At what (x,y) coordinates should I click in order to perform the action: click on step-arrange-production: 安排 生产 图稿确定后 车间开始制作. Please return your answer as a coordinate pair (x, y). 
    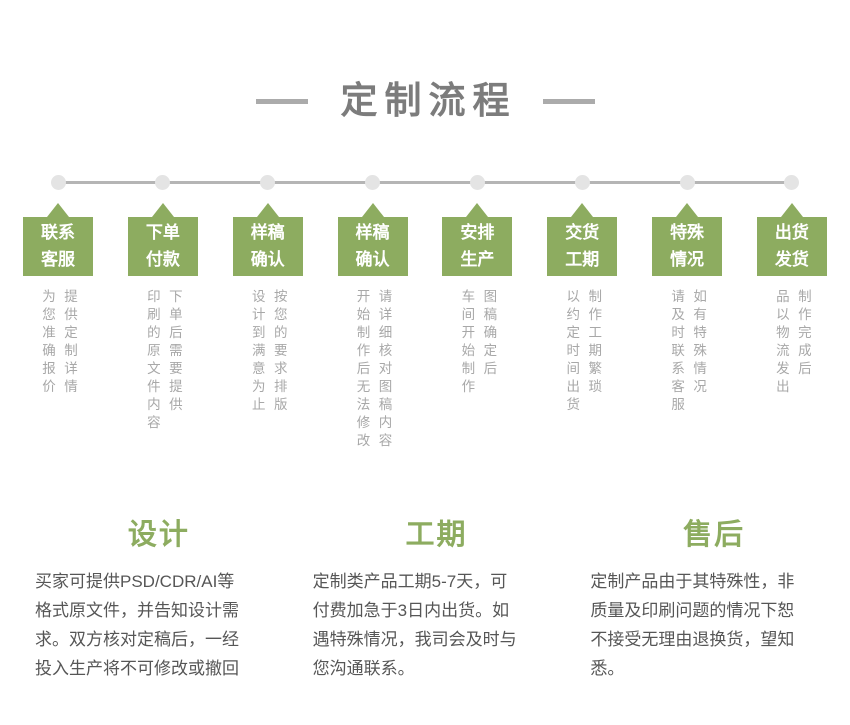
    Looking at the image, I should click on (477, 312).